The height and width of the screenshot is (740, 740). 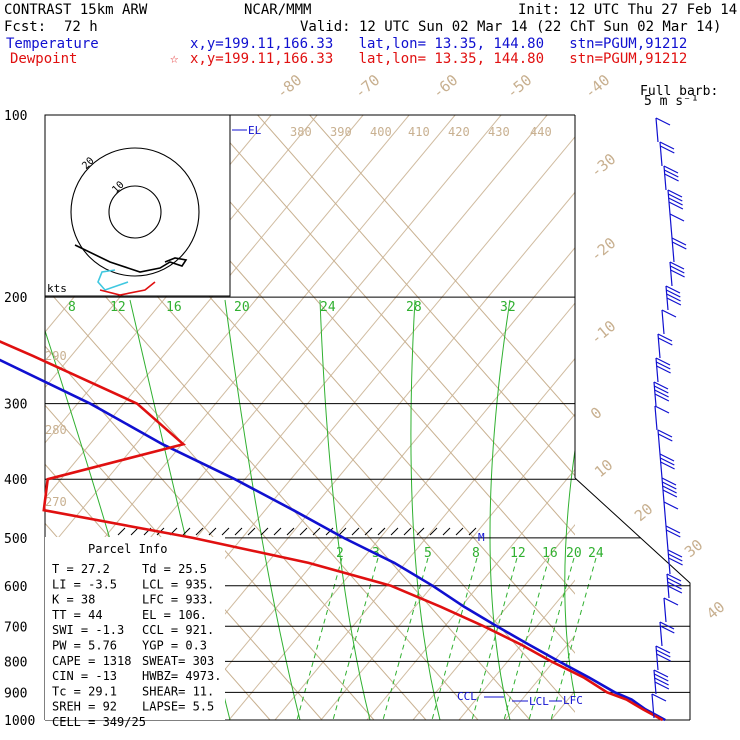 What do you see at coordinates (178, 630) in the screenshot?
I see `parcel-param-right: CCL = 921.` at bounding box center [178, 630].